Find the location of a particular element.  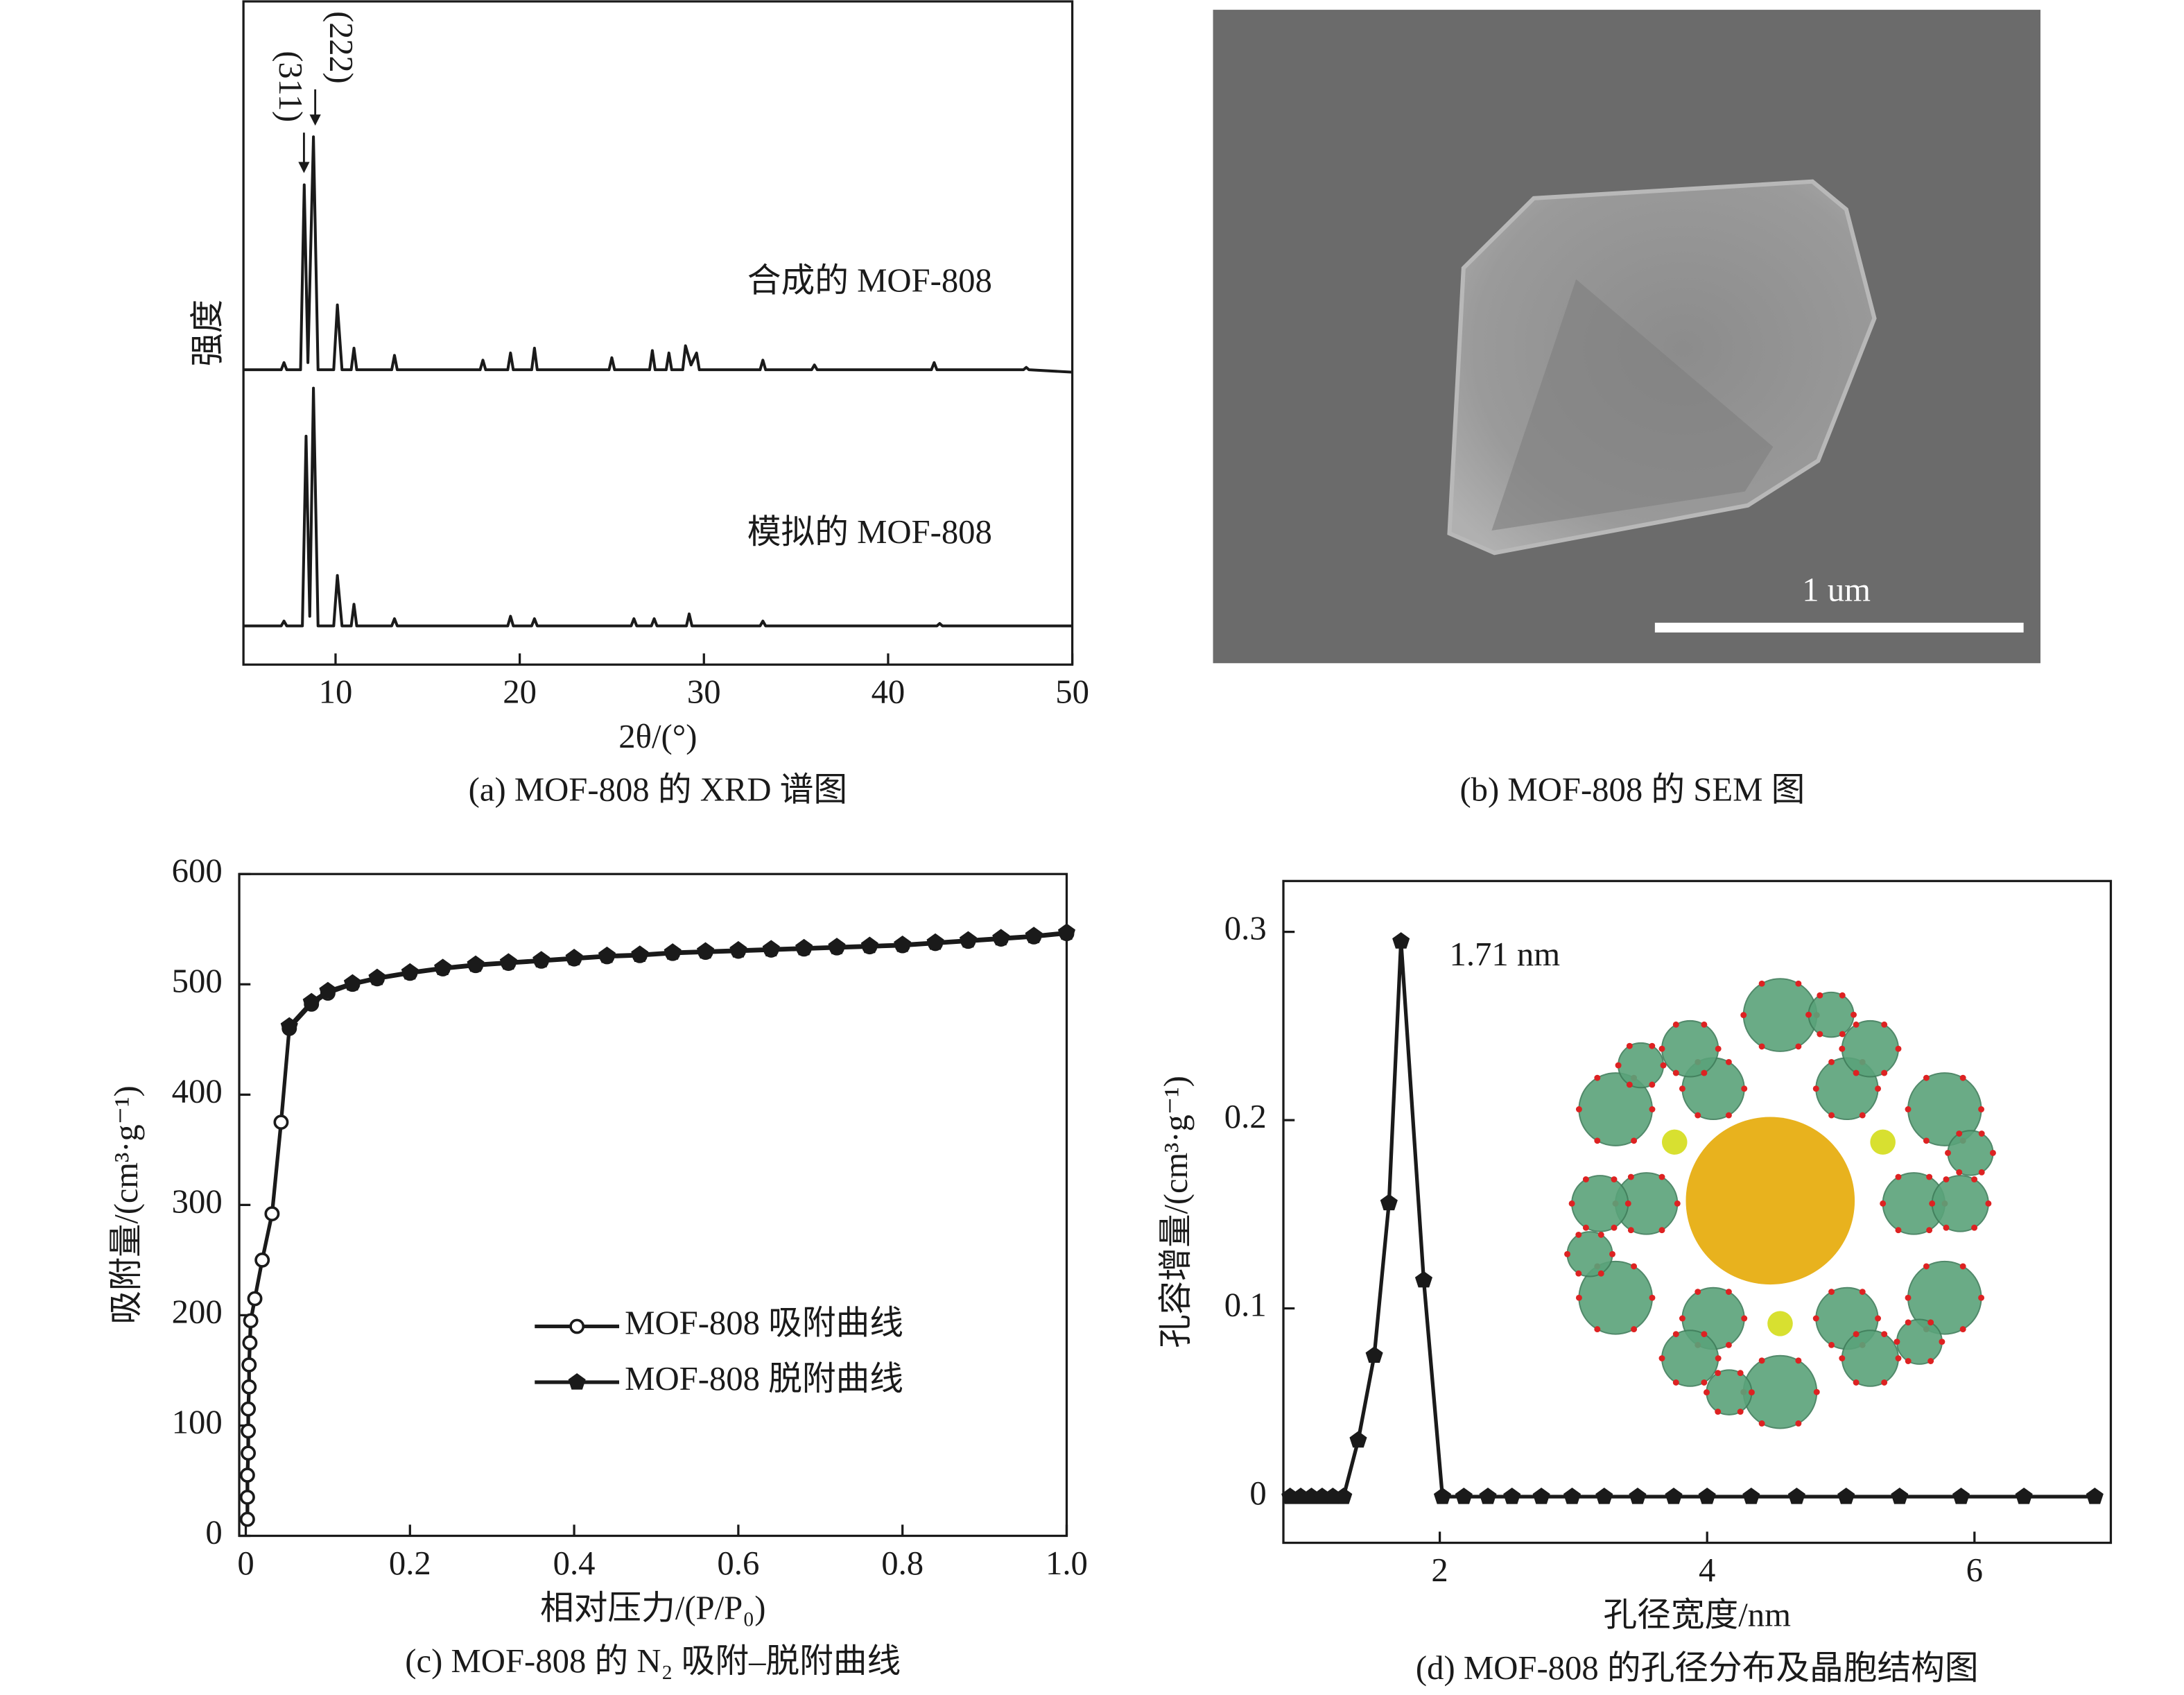

legend-marker is located at coordinates (577, 1326).